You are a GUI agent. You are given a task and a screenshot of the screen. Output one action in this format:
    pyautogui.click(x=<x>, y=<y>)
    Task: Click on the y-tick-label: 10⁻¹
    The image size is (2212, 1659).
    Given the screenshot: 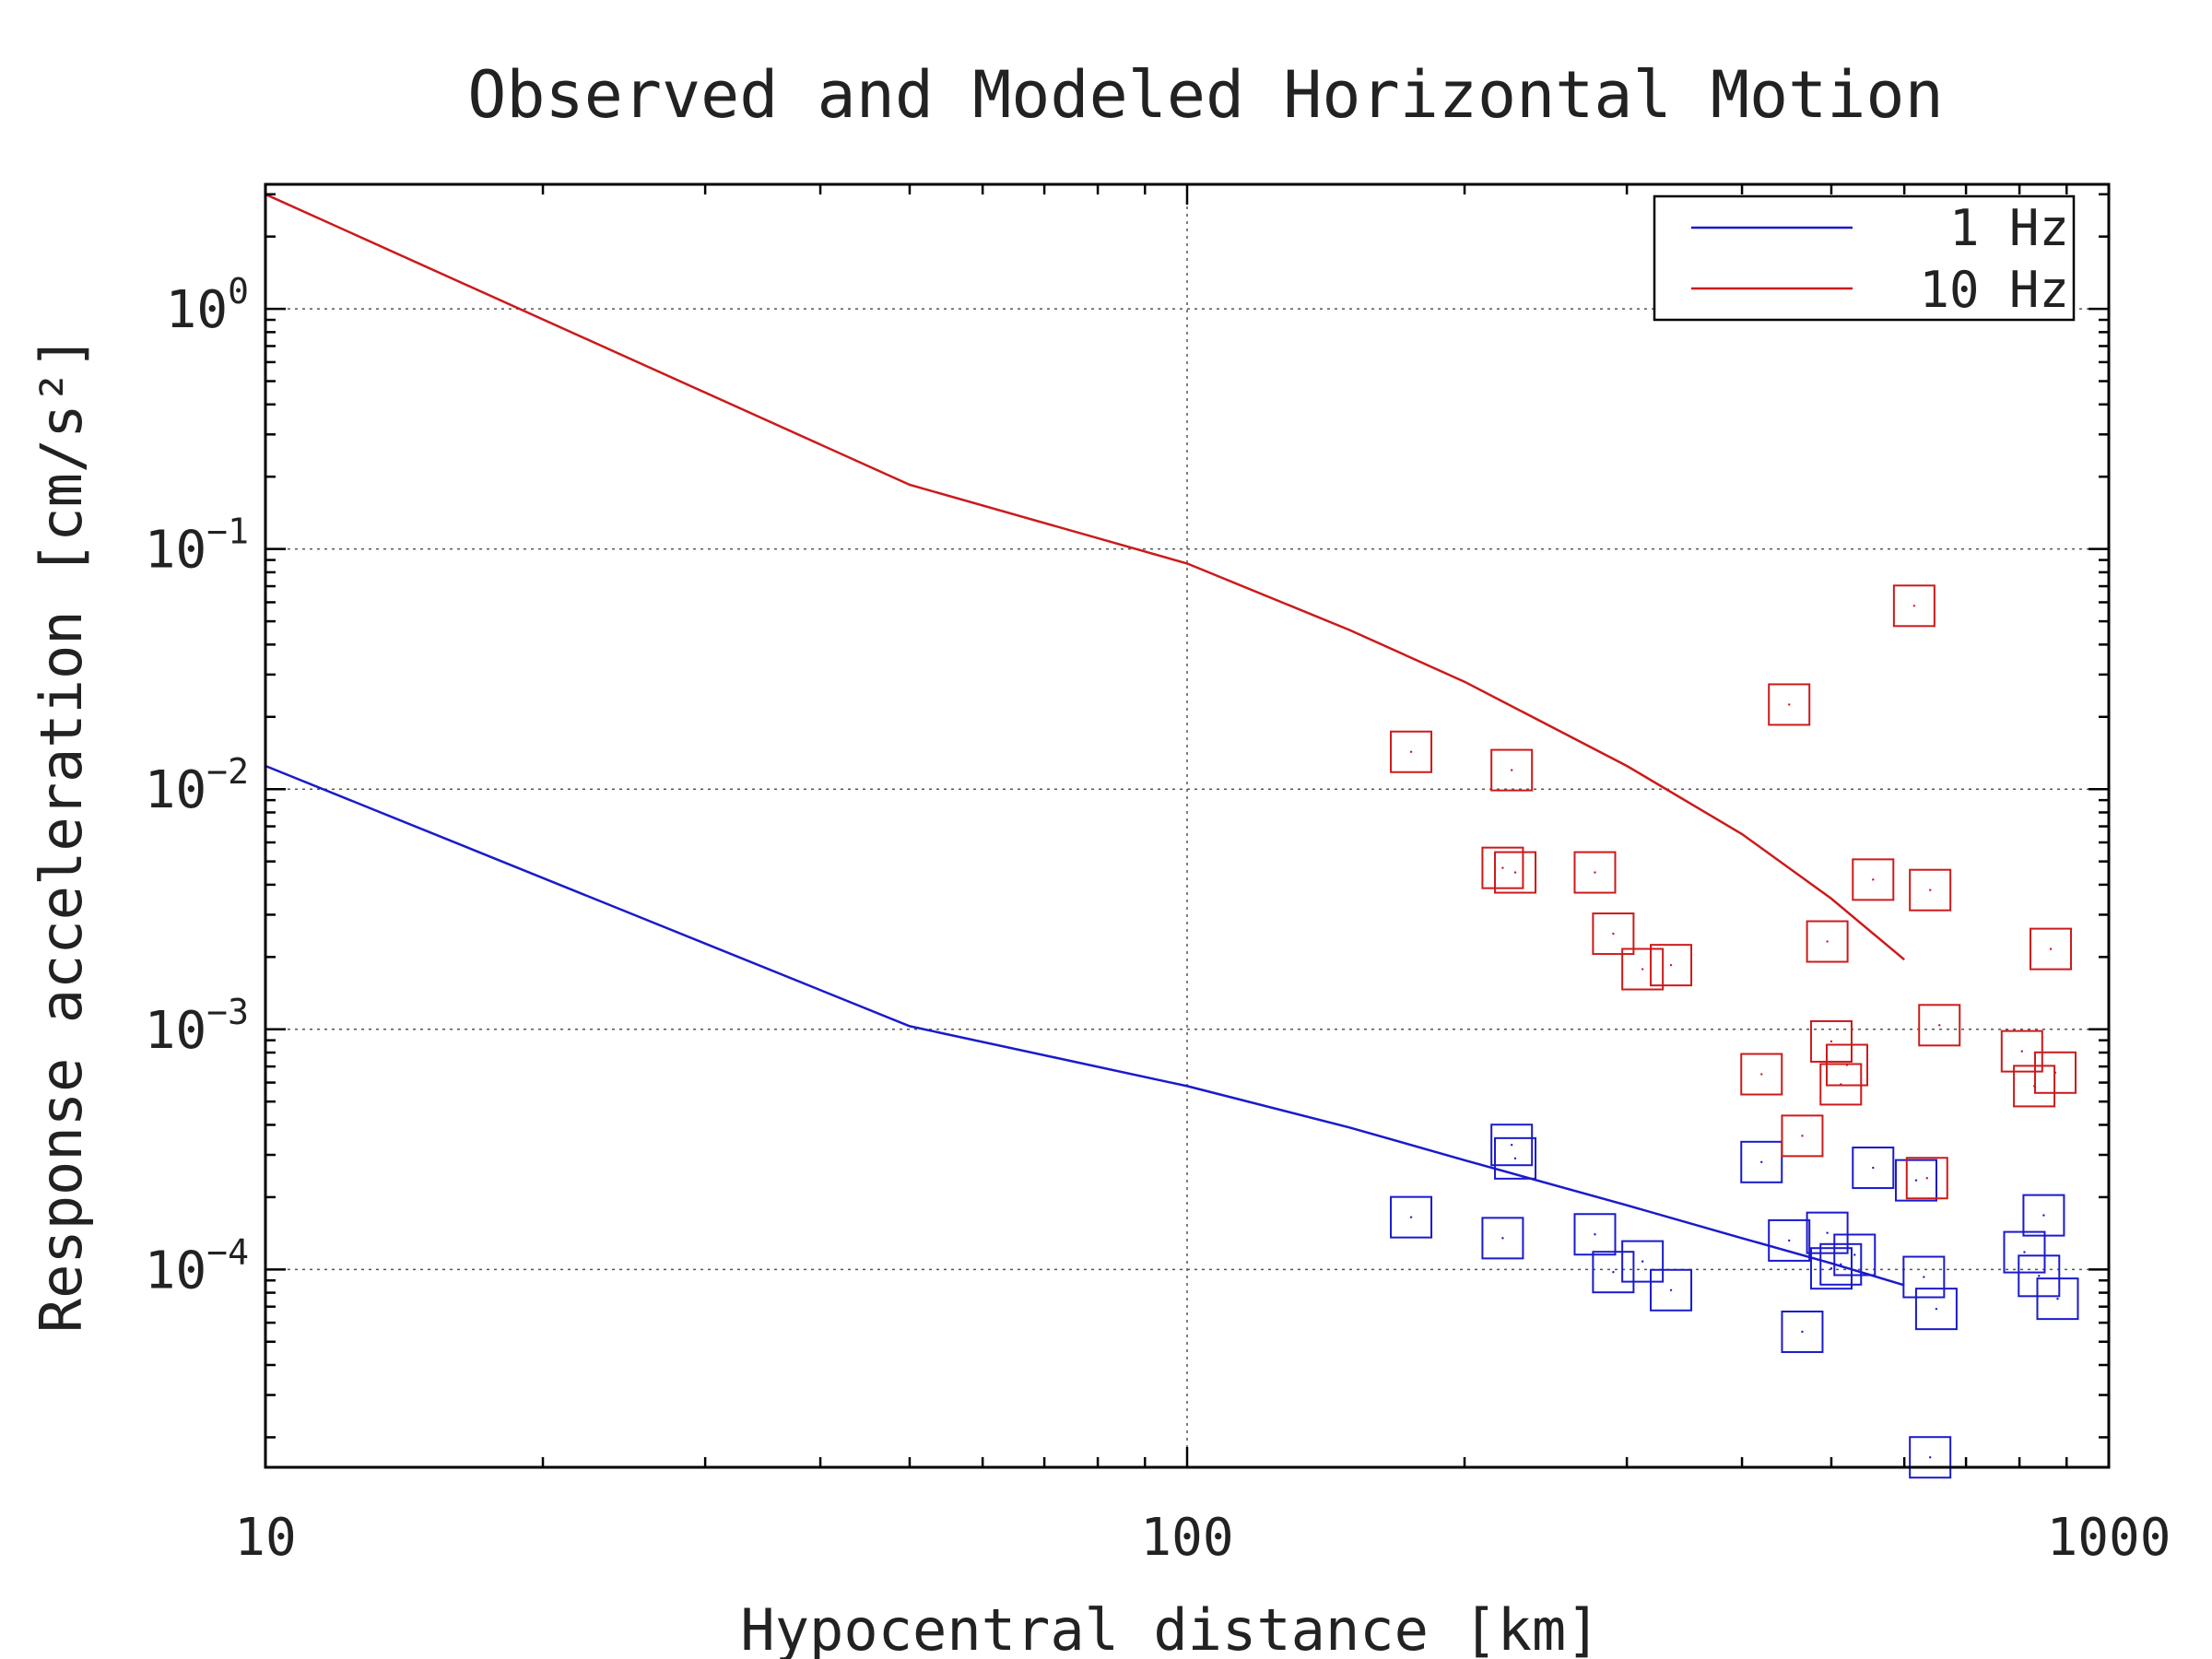 What is the action you would take?
    pyautogui.click(x=197, y=546)
    